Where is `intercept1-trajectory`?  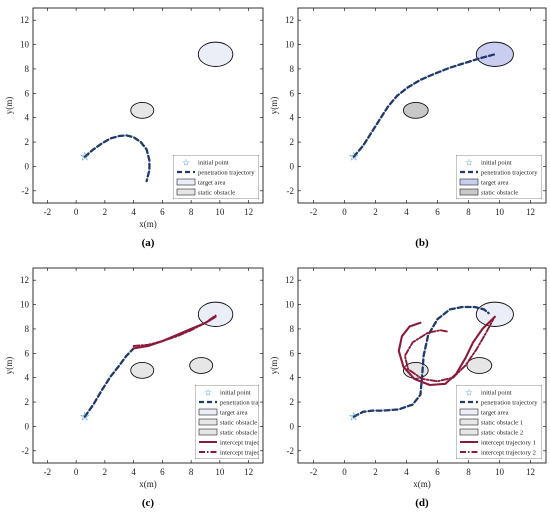 intercept1-trajectory is located at coordinates (446, 351).